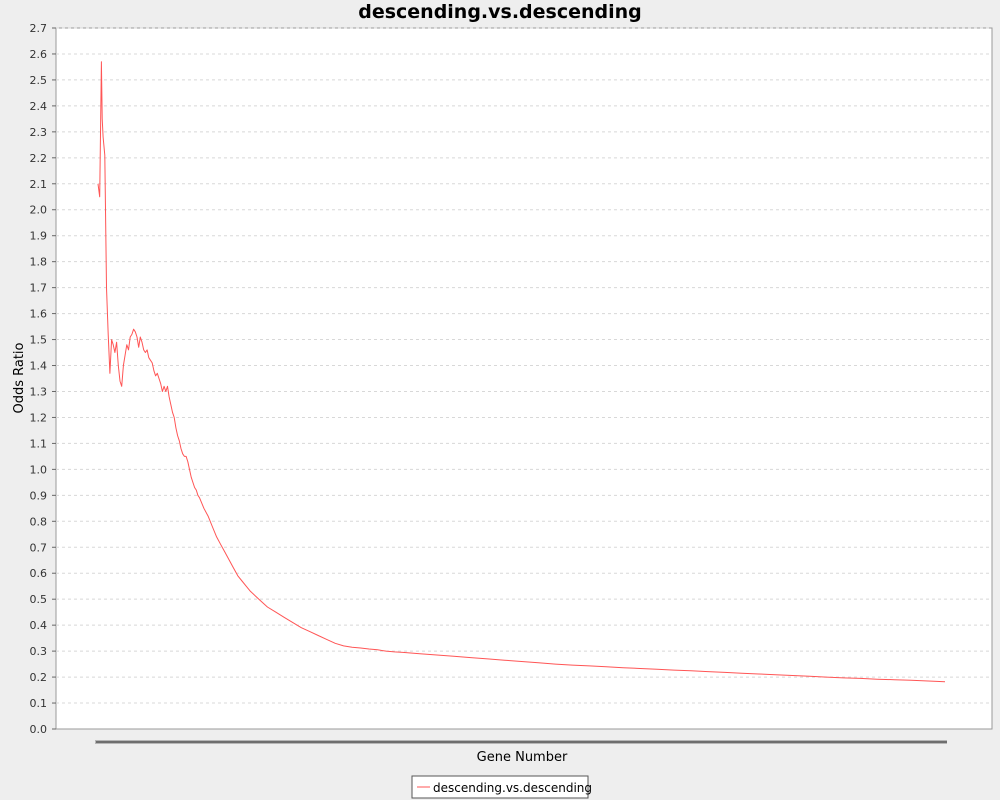  I want to click on y-tick-label: 1.8, so click(39, 262).